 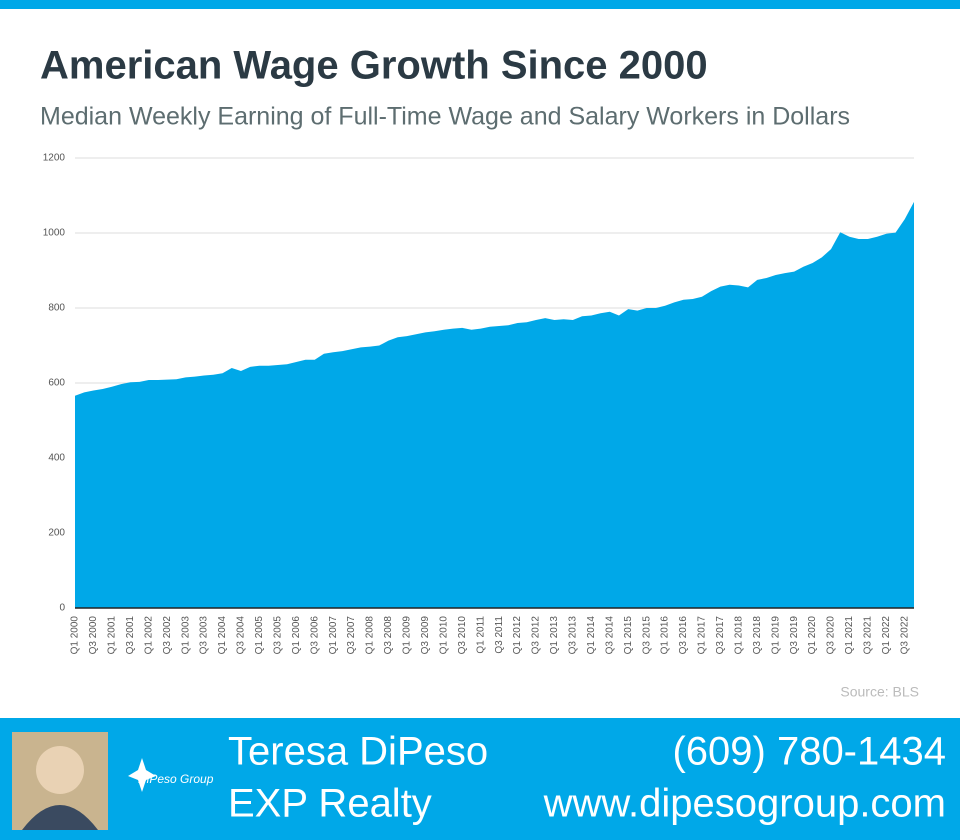 I want to click on photo-face, so click(x=60, y=770).